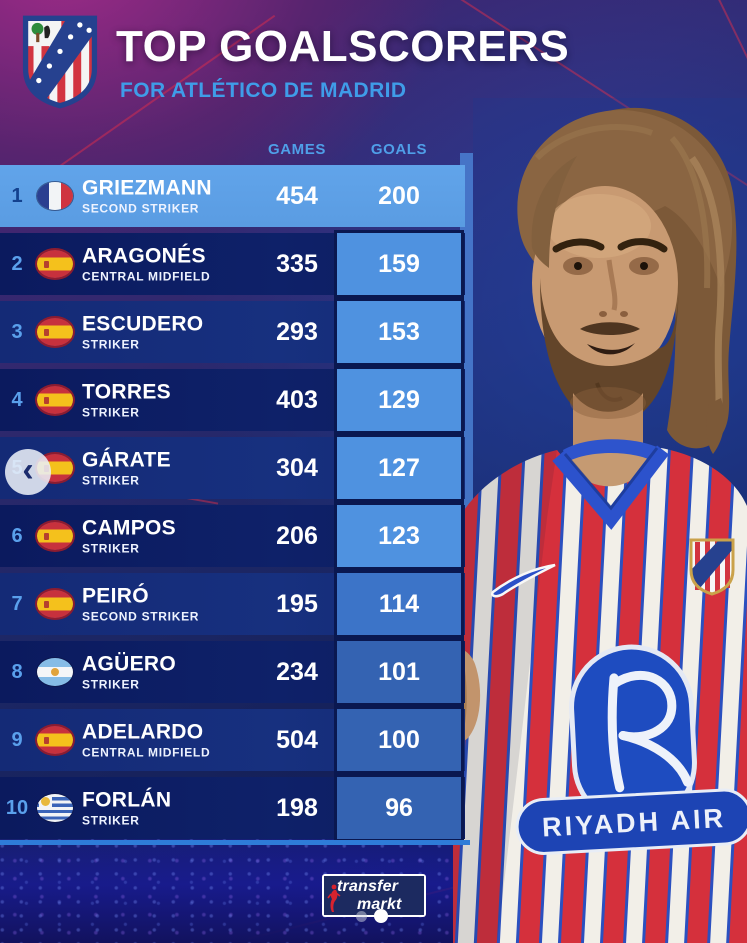 The width and height of the screenshot is (747, 943). I want to click on rank-number: 8, so click(17, 671).